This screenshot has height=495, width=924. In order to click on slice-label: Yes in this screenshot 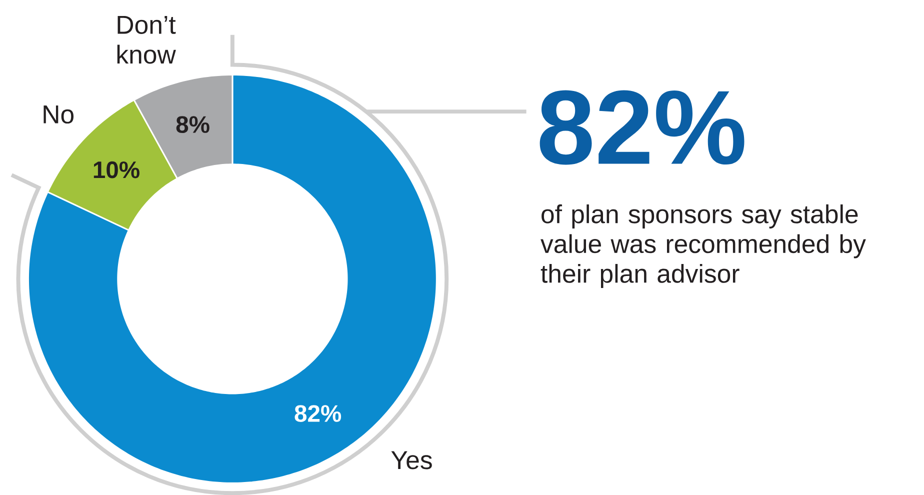, I will do `click(411, 460)`.